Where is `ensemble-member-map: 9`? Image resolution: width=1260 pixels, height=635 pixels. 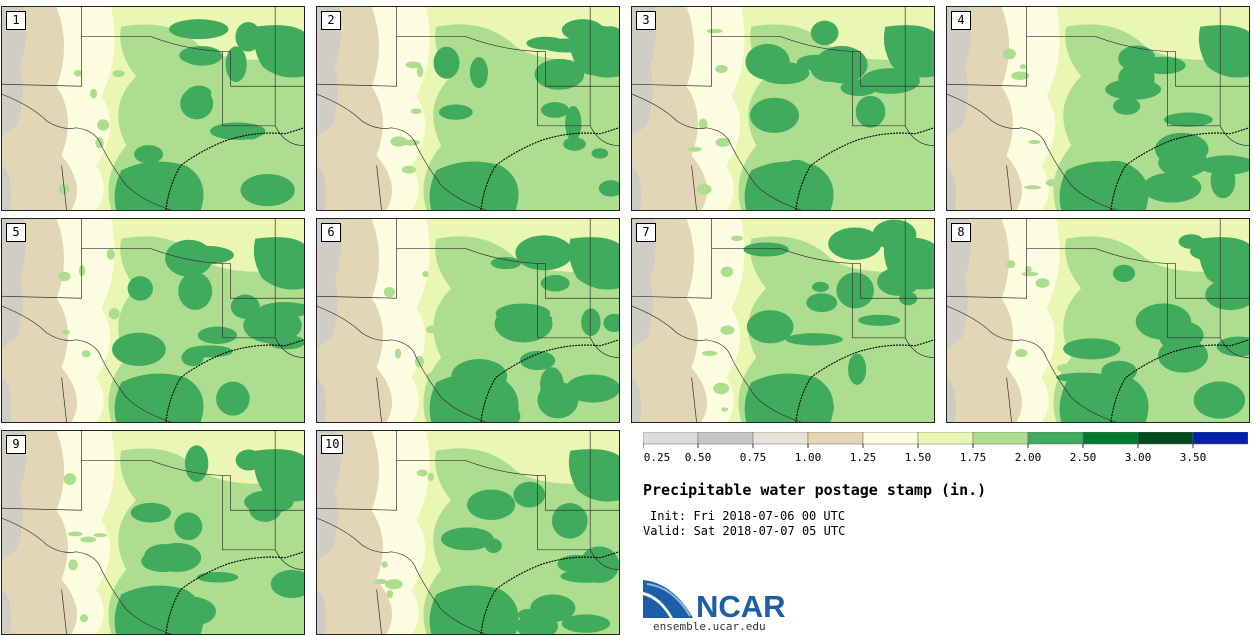
ensemble-member-map: 9 is located at coordinates (153, 532).